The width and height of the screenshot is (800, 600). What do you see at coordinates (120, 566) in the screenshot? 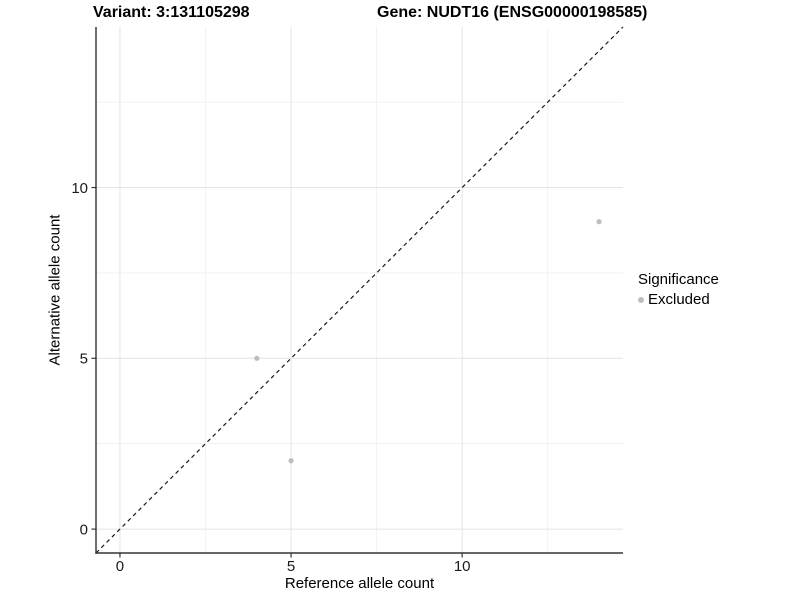
I see `x-tick-label: 0` at bounding box center [120, 566].